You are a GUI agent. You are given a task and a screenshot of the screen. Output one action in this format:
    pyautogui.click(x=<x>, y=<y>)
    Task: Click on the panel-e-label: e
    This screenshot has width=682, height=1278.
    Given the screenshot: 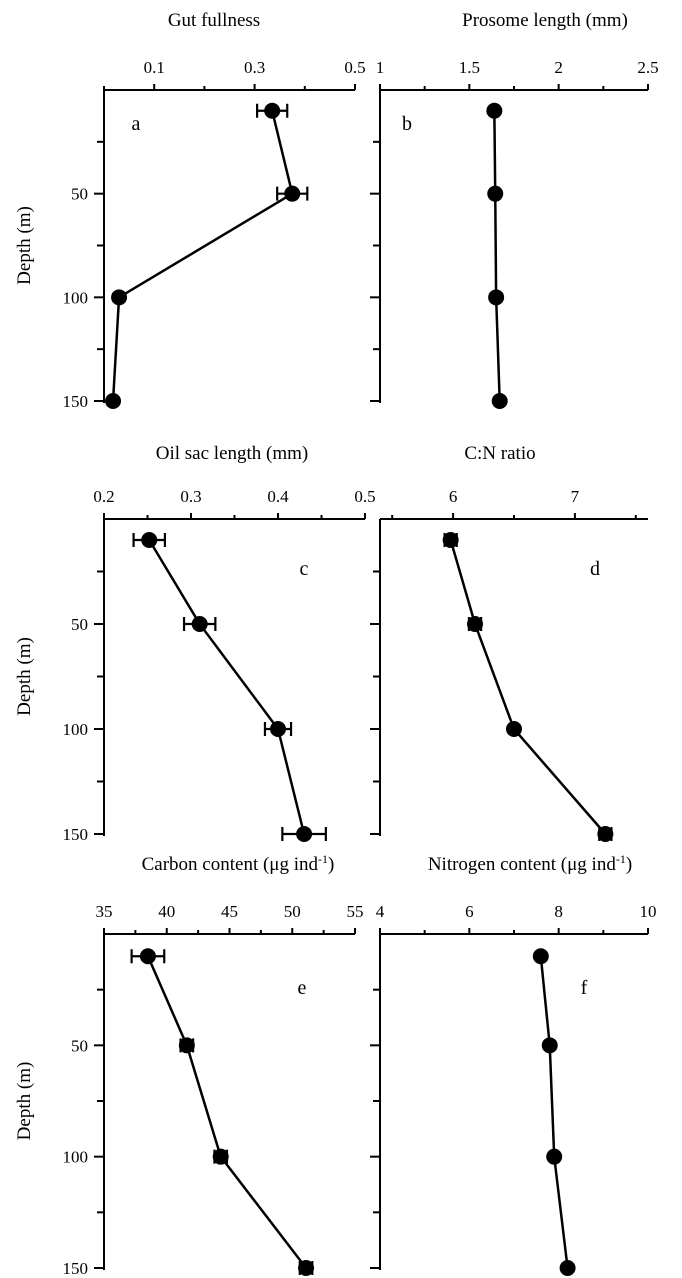 What is the action you would take?
    pyautogui.click(x=302, y=988)
    